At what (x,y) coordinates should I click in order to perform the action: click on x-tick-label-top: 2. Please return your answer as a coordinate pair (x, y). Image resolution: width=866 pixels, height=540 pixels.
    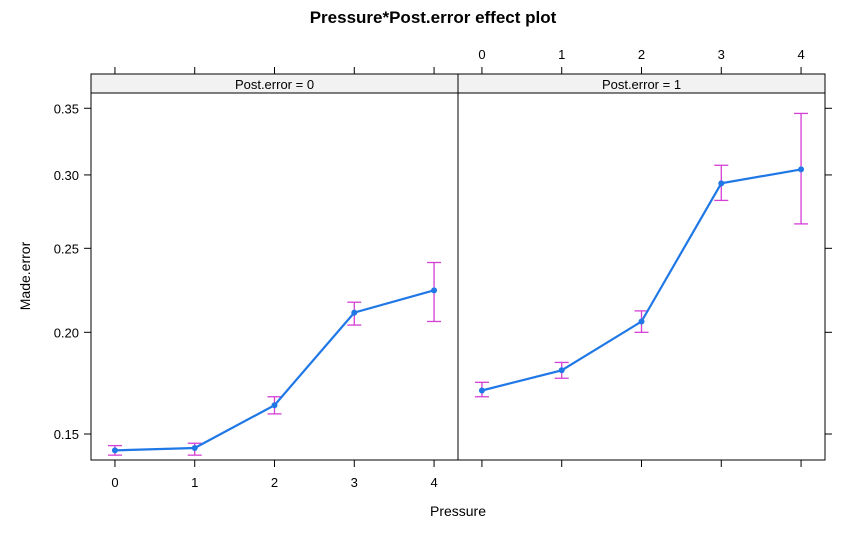
    Looking at the image, I should click on (641, 54).